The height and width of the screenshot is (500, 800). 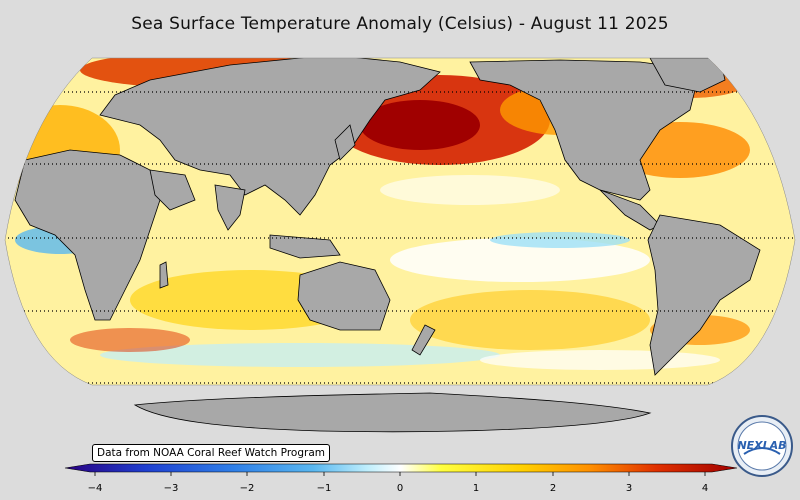 What do you see at coordinates (400, 488) in the screenshot?
I see `colorbar-tick-label: 0` at bounding box center [400, 488].